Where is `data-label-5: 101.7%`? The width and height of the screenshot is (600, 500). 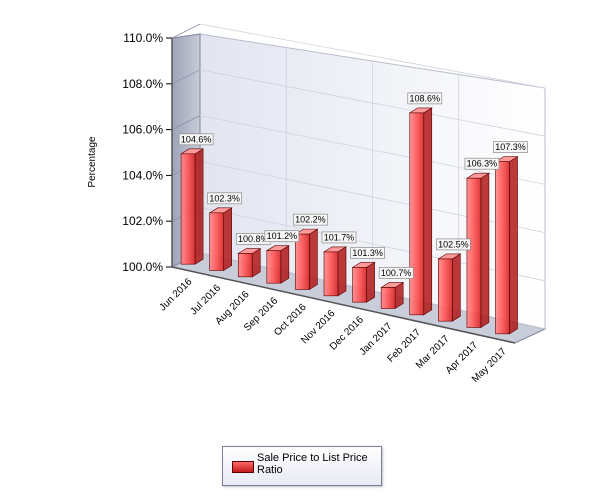
data-label-5: 101.7% is located at coordinates (339, 237).